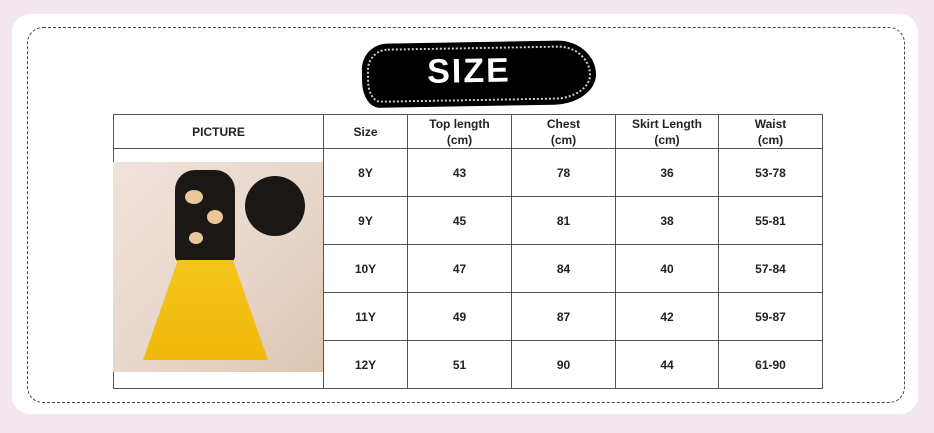 Image resolution: width=934 pixels, height=433 pixels. What do you see at coordinates (205, 310) in the screenshot?
I see `yellow-skirt` at bounding box center [205, 310].